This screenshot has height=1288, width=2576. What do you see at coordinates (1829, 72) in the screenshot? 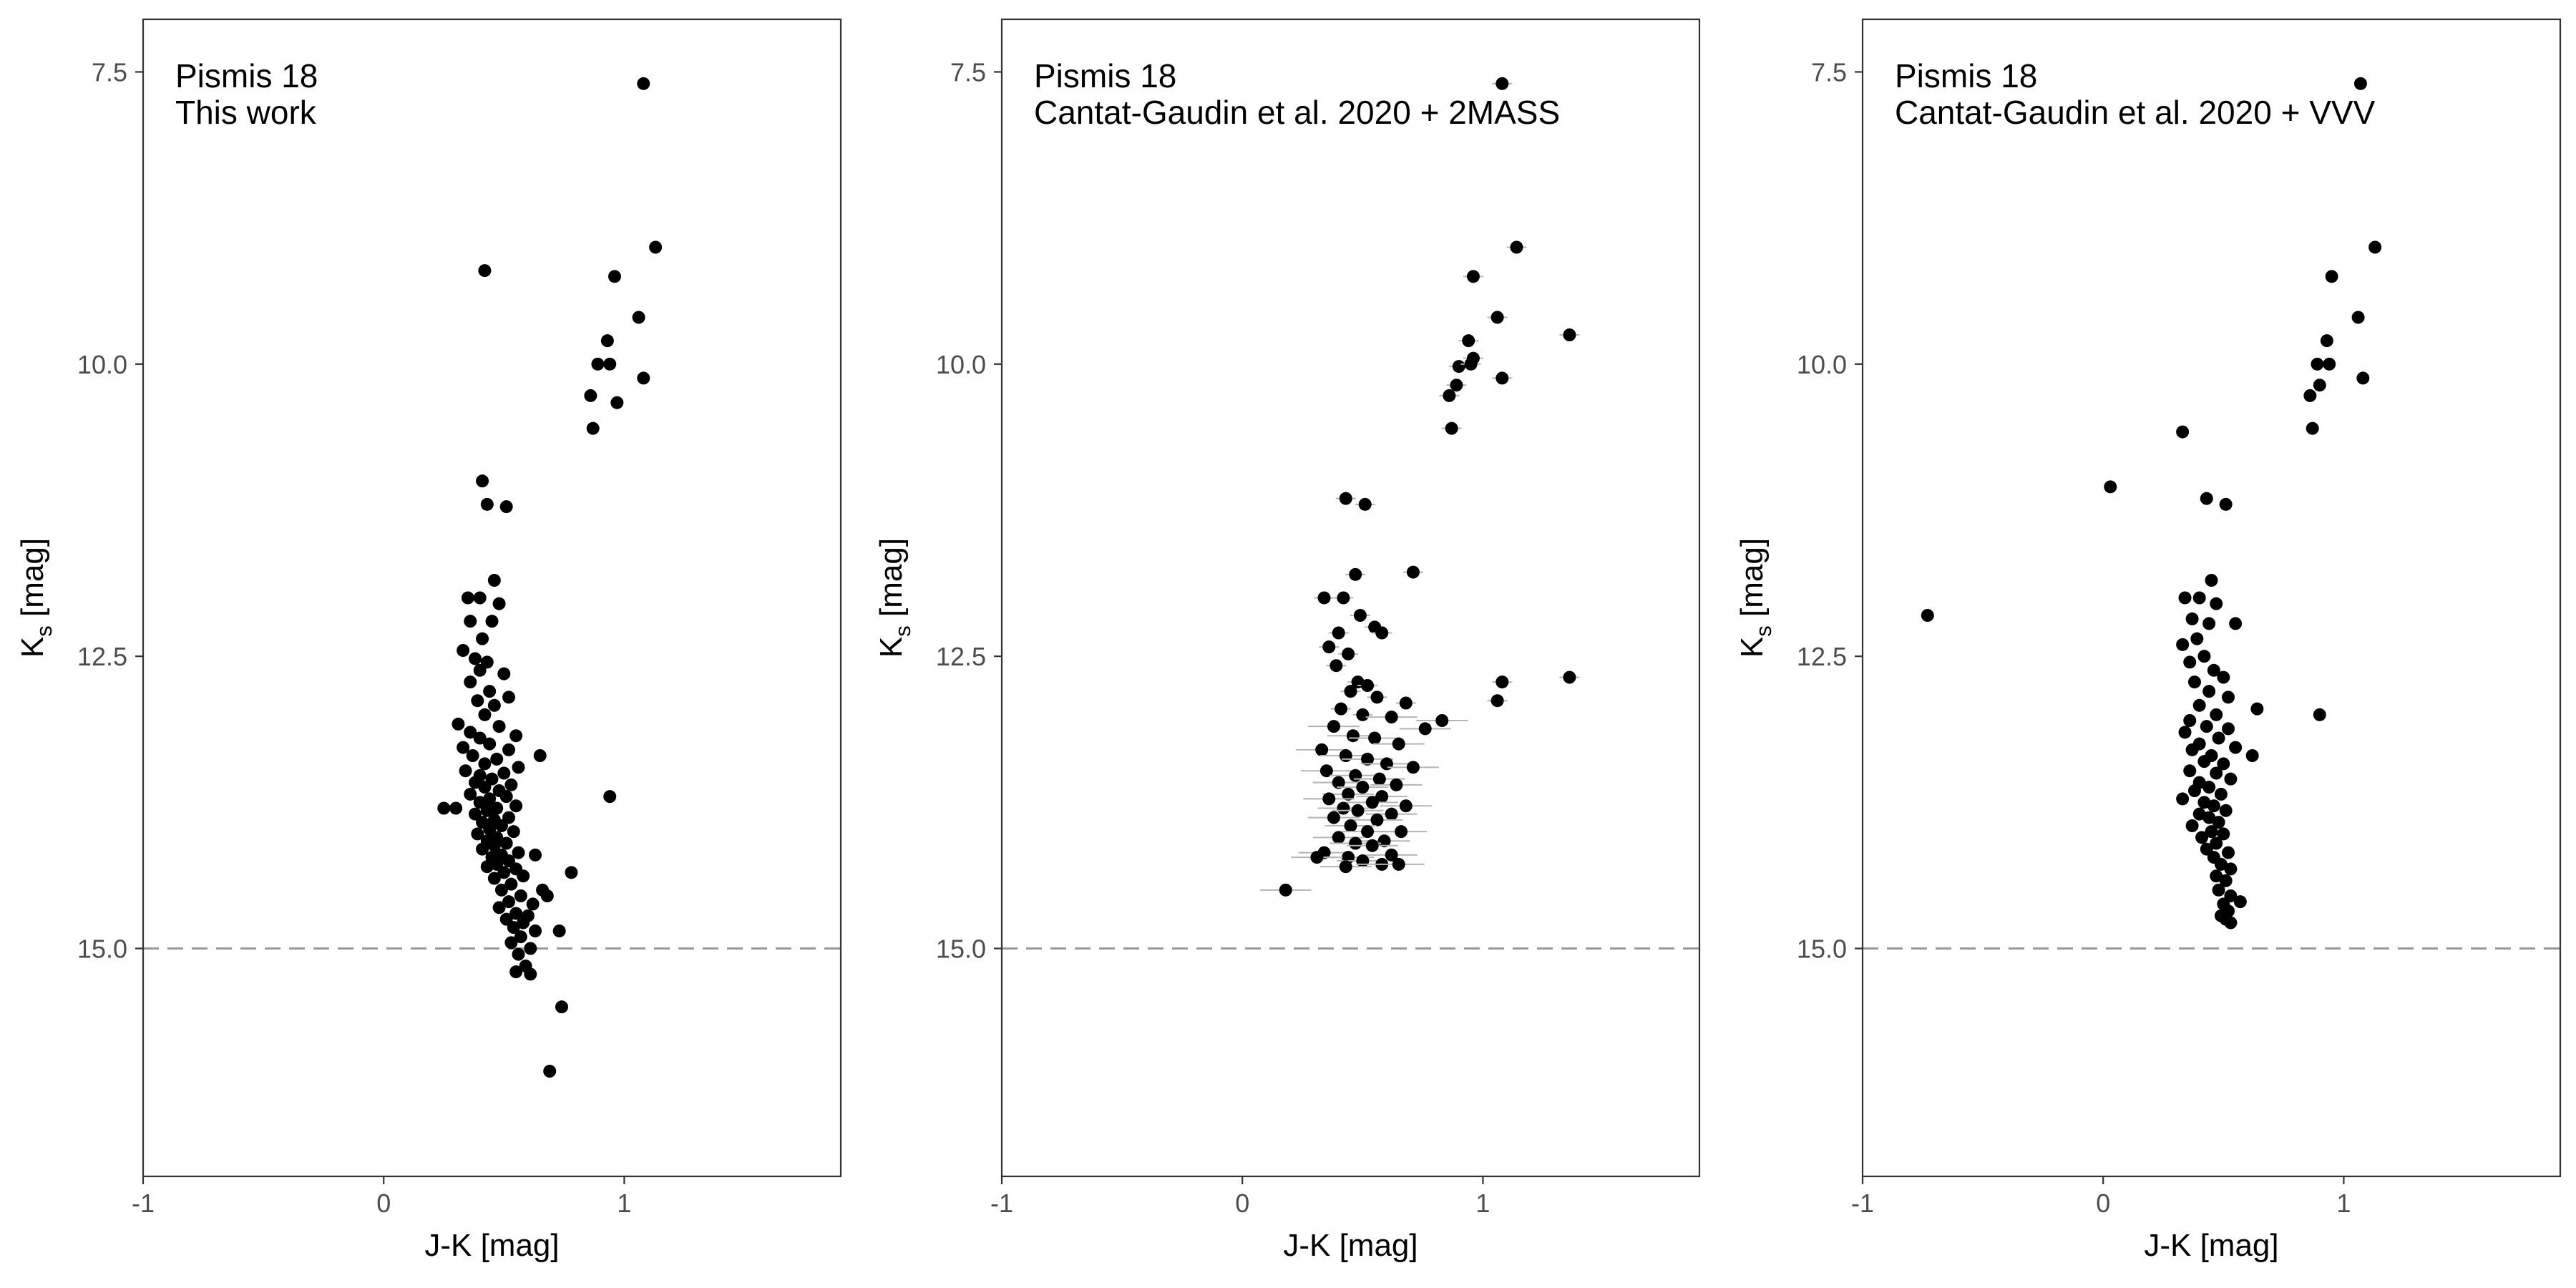
I see `y-tick-label: 7.5` at bounding box center [1829, 72].